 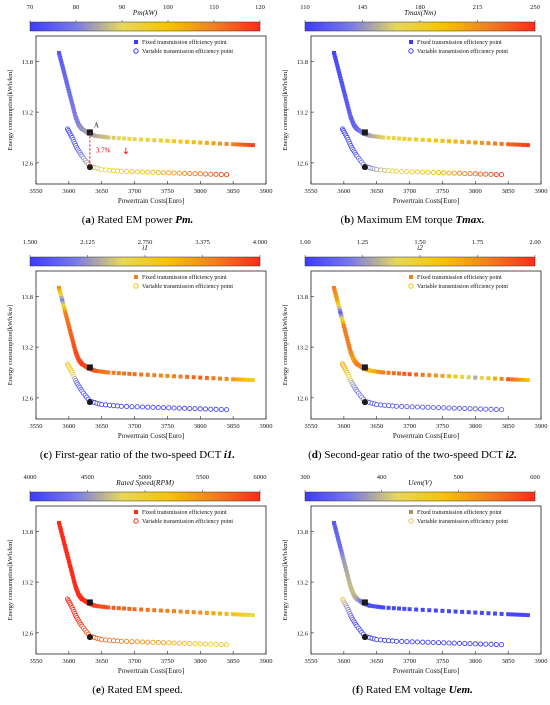 What do you see at coordinates (134, 191) in the screenshot?
I see `x-tick-label: 3700` at bounding box center [134, 191].